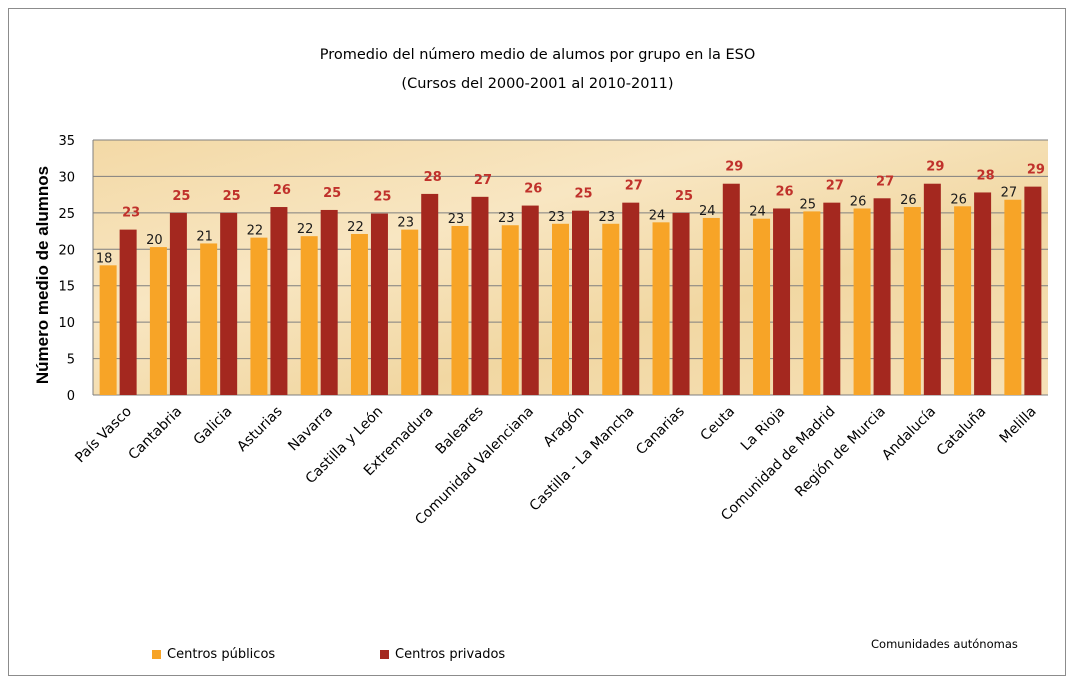 The width and height of the screenshot is (1075, 684). Describe the element at coordinates (563, 427) in the screenshot. I see `x-tick-label-aragon: Aragón` at that location.